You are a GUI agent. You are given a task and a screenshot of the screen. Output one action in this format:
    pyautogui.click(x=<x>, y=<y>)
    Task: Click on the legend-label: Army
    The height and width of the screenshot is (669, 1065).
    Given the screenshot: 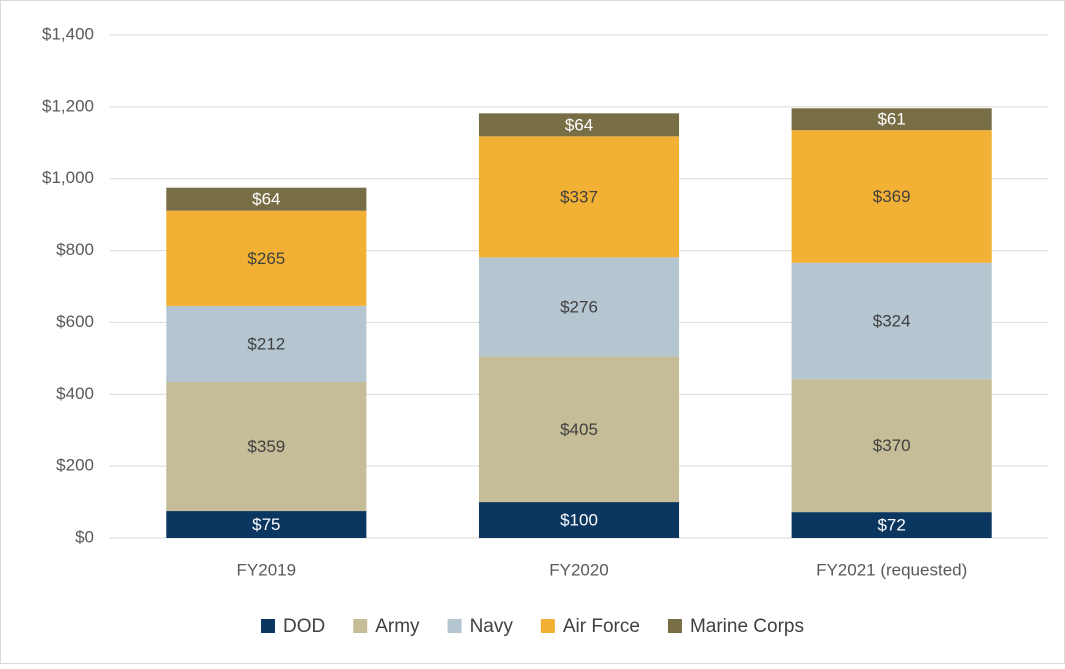 What is the action you would take?
    pyautogui.click(x=397, y=626)
    